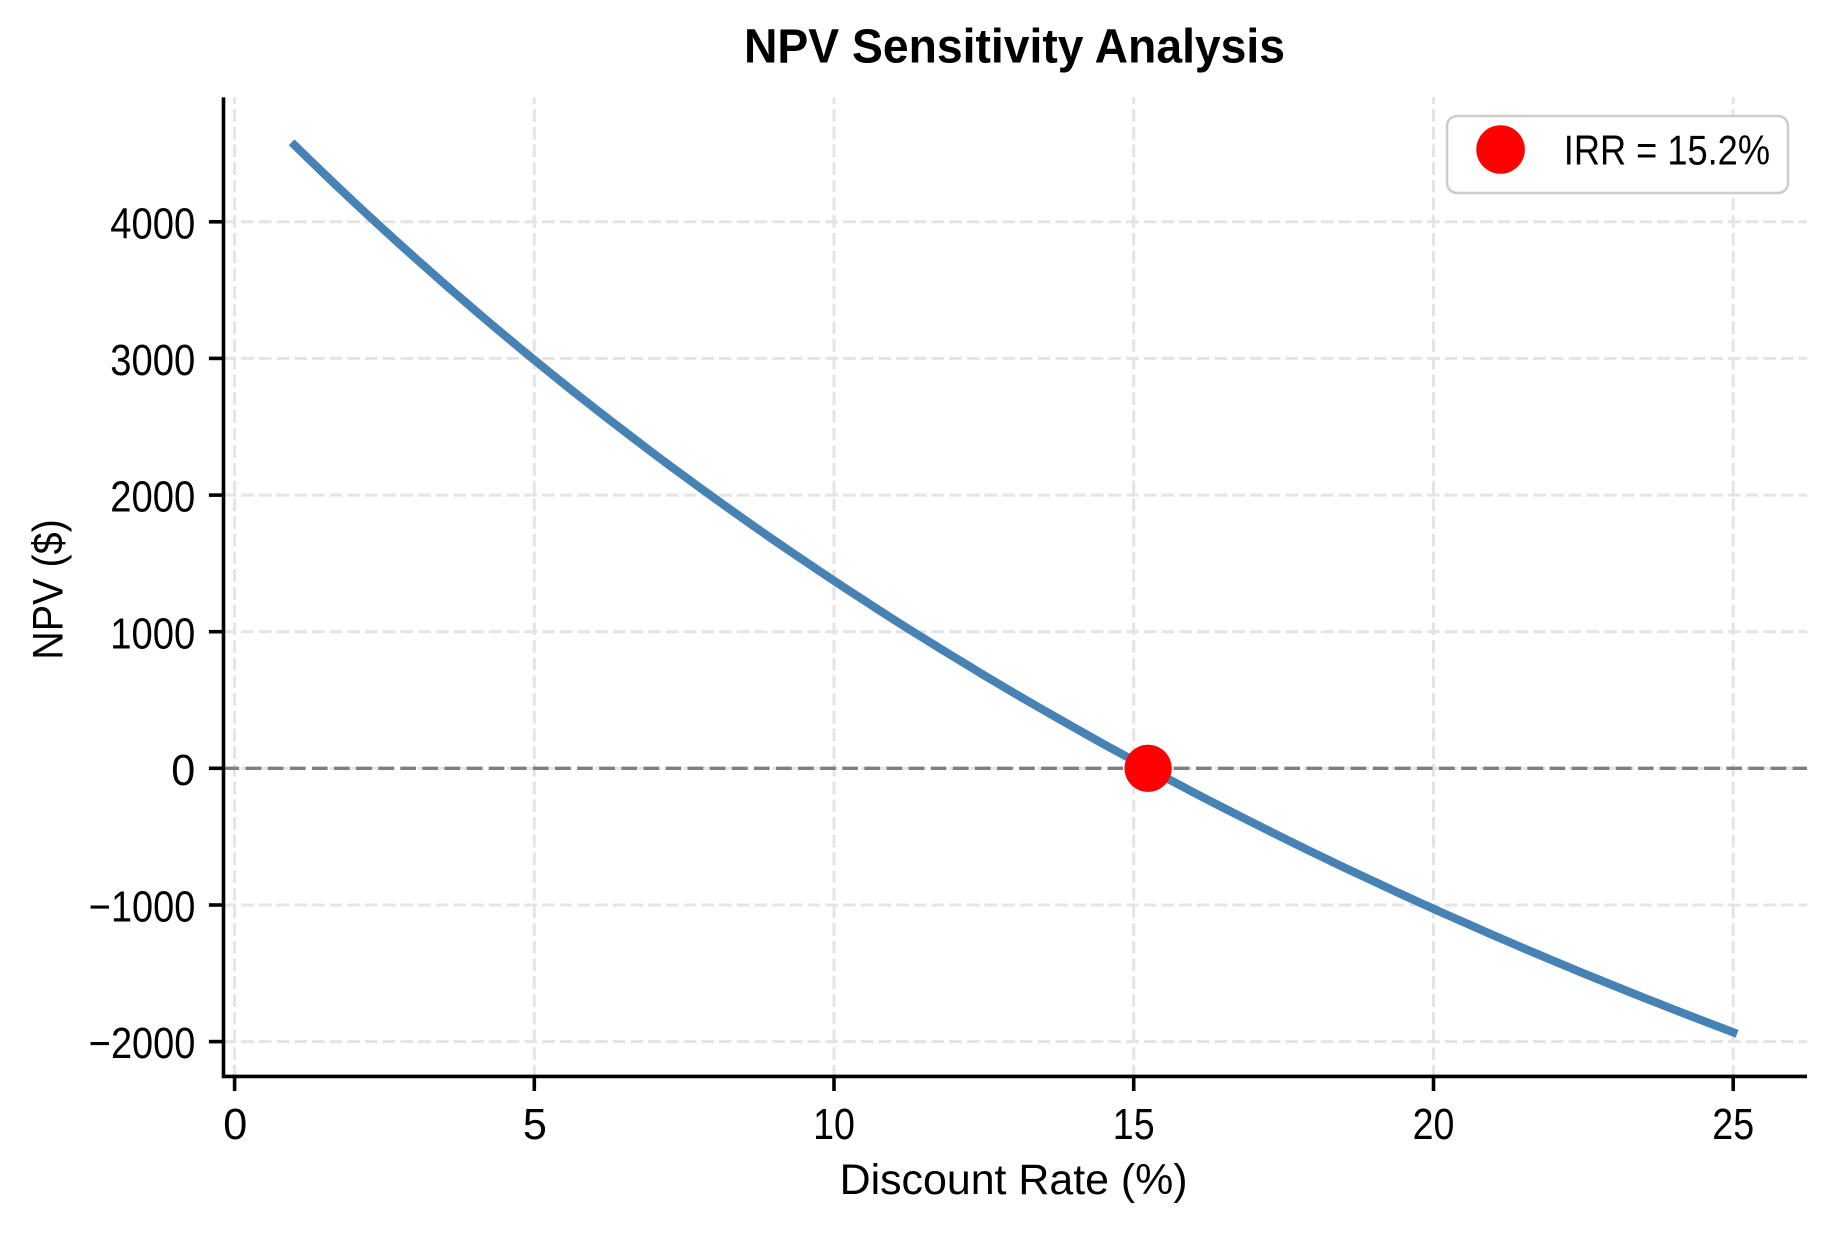 The width and height of the screenshot is (1834, 1234). I want to click on svg-text: −1000, so click(142, 908).